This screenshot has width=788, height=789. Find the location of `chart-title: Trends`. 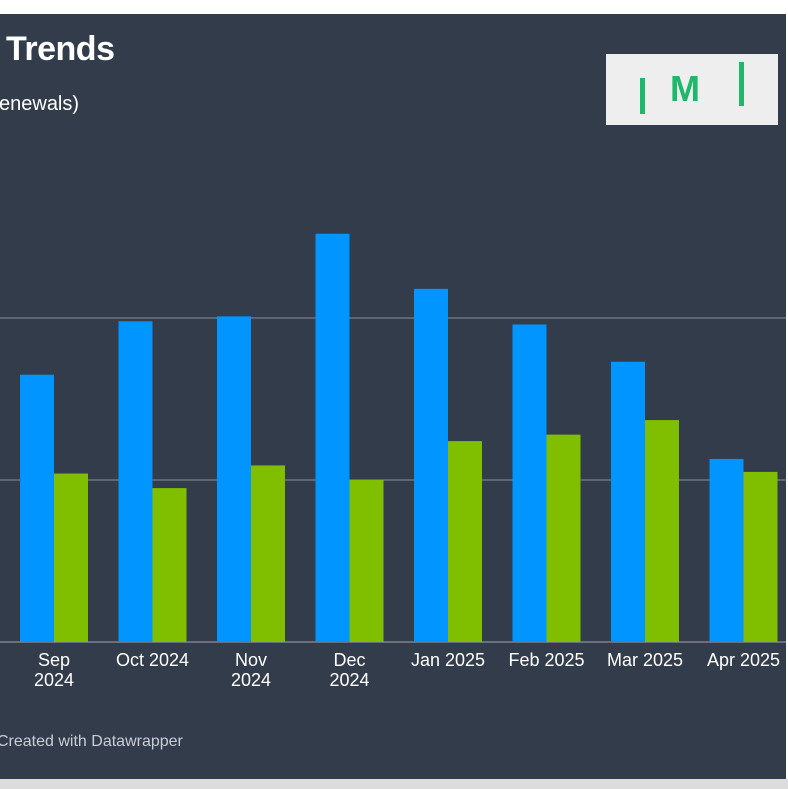

chart-title: Trends is located at coordinates (60, 49).